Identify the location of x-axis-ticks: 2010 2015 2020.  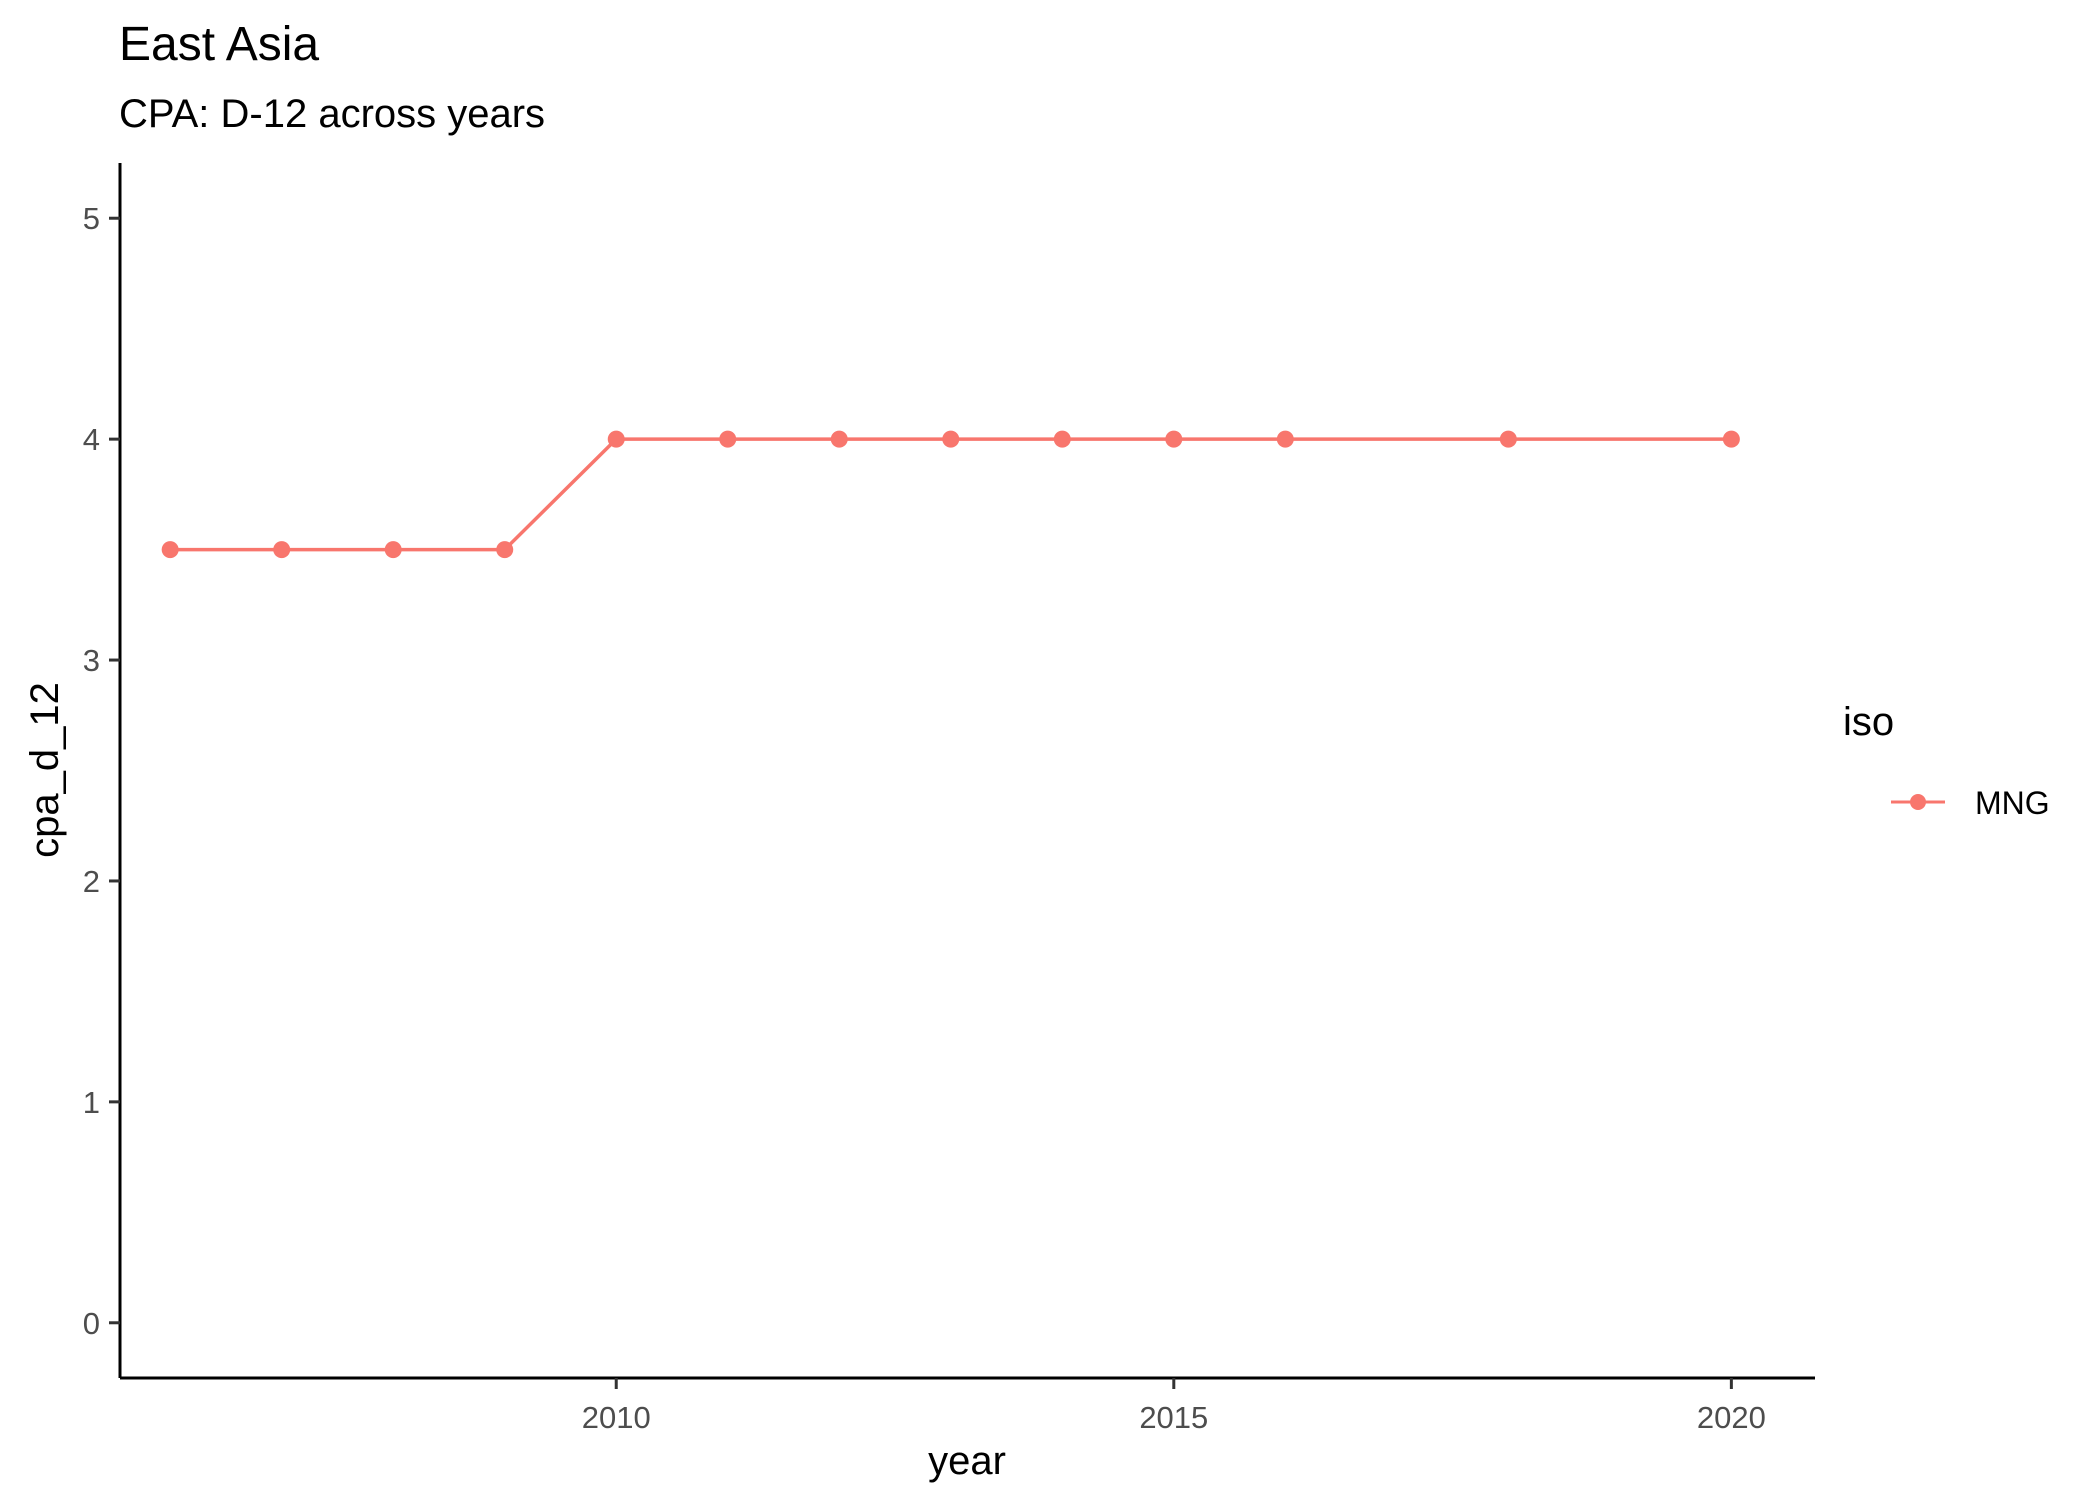
(1174, 1406).